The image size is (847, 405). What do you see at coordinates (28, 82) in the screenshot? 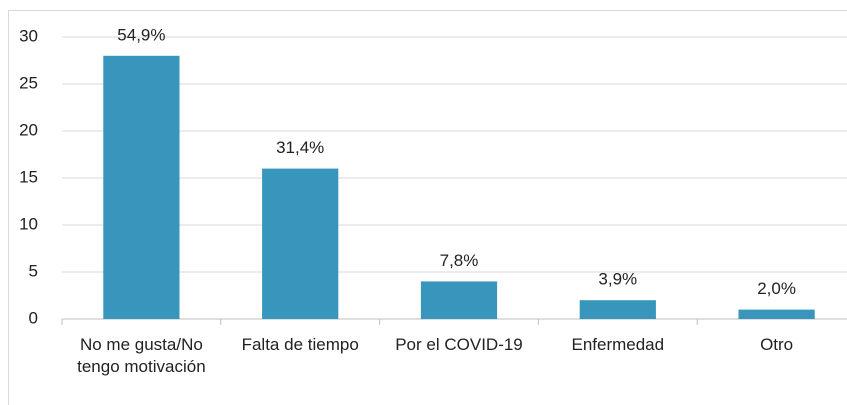
I see `y-tick-label: 25` at bounding box center [28, 82].